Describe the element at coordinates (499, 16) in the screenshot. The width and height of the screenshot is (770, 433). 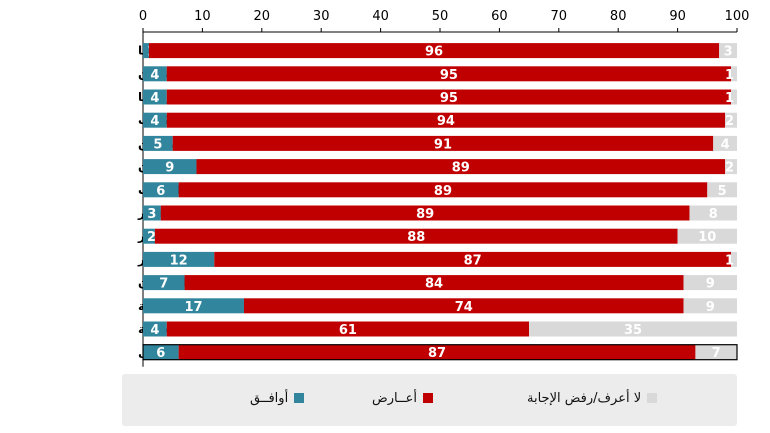
I see `x-tick-label: 60` at that location.